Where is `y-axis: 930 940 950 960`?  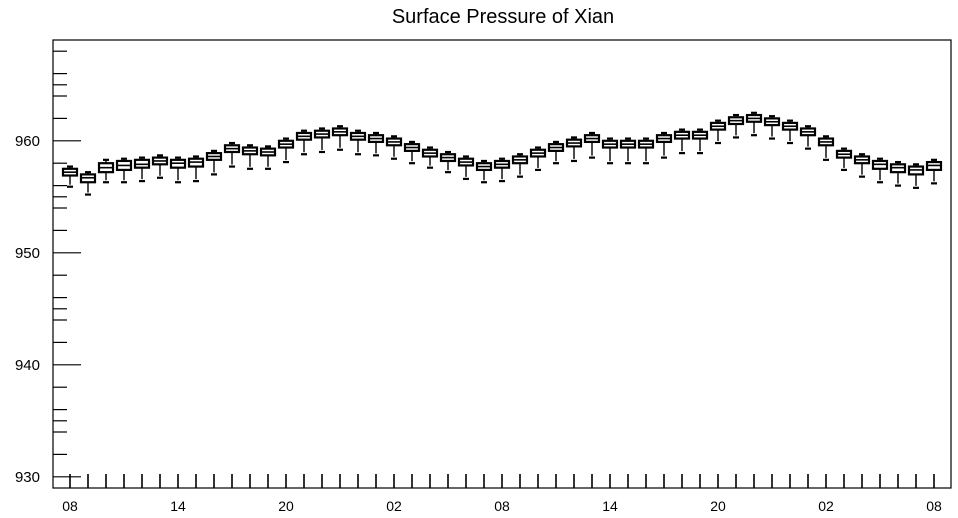
y-axis: 930 940 950 960 is located at coordinates (48, 268).